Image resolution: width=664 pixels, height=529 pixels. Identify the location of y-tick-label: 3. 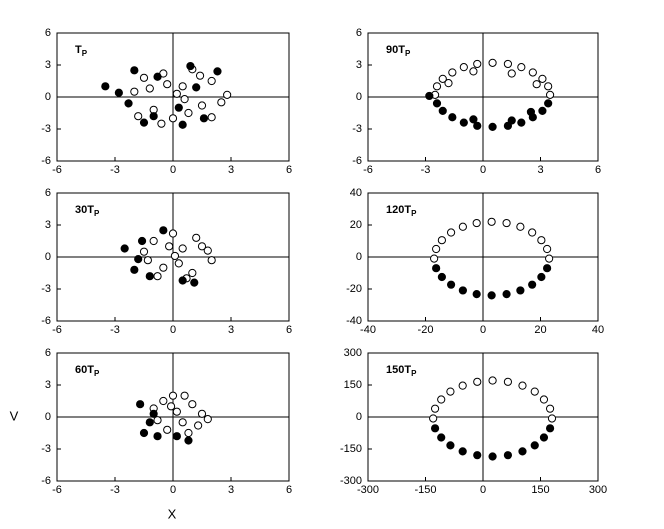
(48, 65).